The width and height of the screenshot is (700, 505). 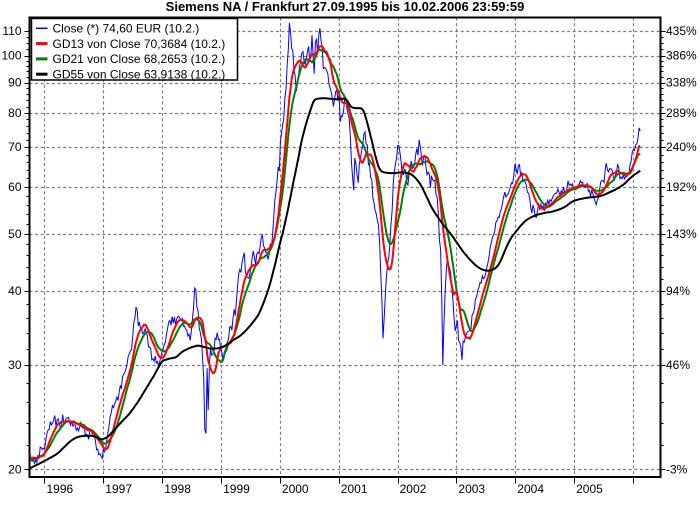 I want to click on svg-text: 2001, so click(x=354, y=489).